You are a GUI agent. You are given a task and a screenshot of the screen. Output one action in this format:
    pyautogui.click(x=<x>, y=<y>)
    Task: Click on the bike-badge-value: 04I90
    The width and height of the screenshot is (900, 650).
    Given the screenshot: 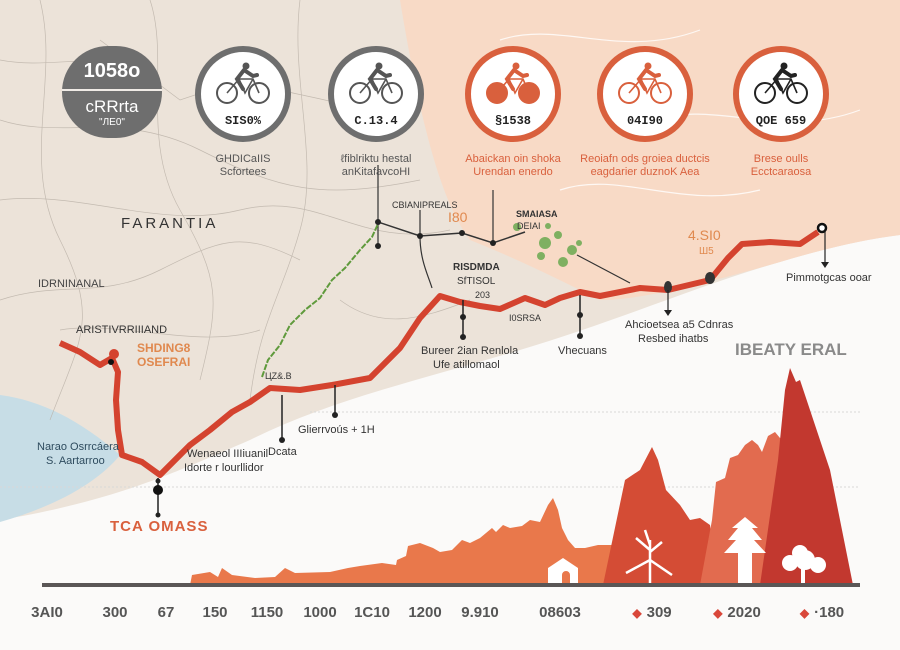 What is the action you would take?
    pyautogui.click(x=644, y=120)
    